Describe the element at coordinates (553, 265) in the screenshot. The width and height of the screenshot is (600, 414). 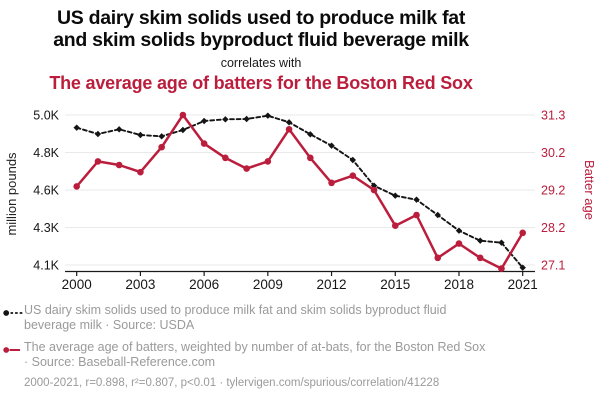
I see `right-axis-tick-label: 27.1` at that location.